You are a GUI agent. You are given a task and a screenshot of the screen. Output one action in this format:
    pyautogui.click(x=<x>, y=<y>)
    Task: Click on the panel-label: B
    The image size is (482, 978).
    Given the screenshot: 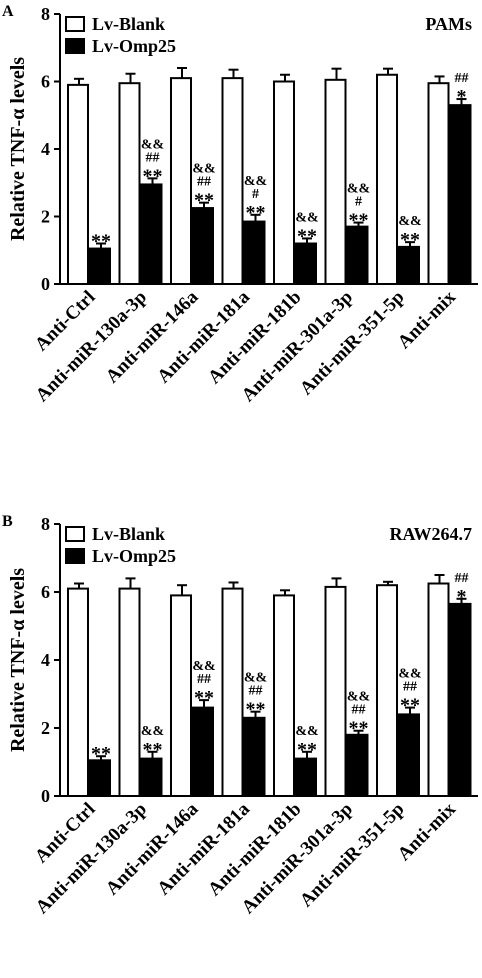 What is the action you would take?
    pyautogui.click(x=7, y=521)
    